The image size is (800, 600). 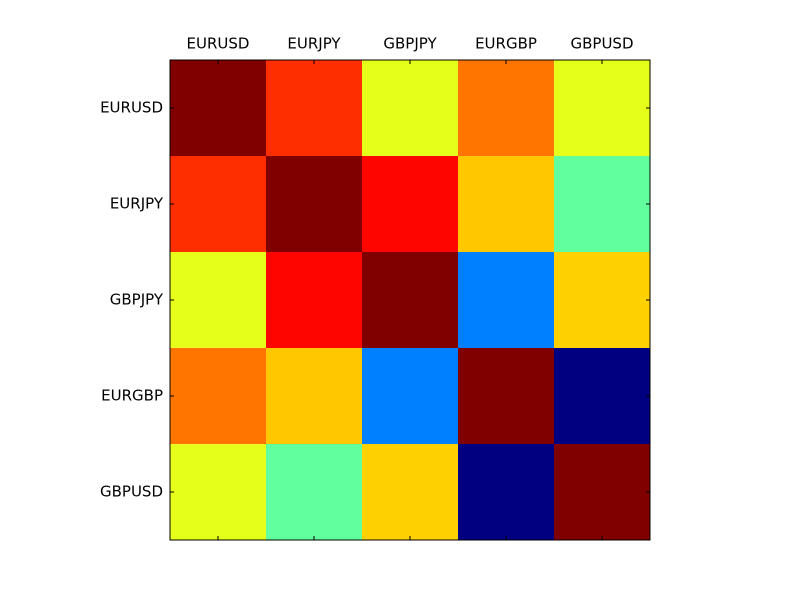 I want to click on y-tick-label: EURGBP, so click(x=132, y=396).